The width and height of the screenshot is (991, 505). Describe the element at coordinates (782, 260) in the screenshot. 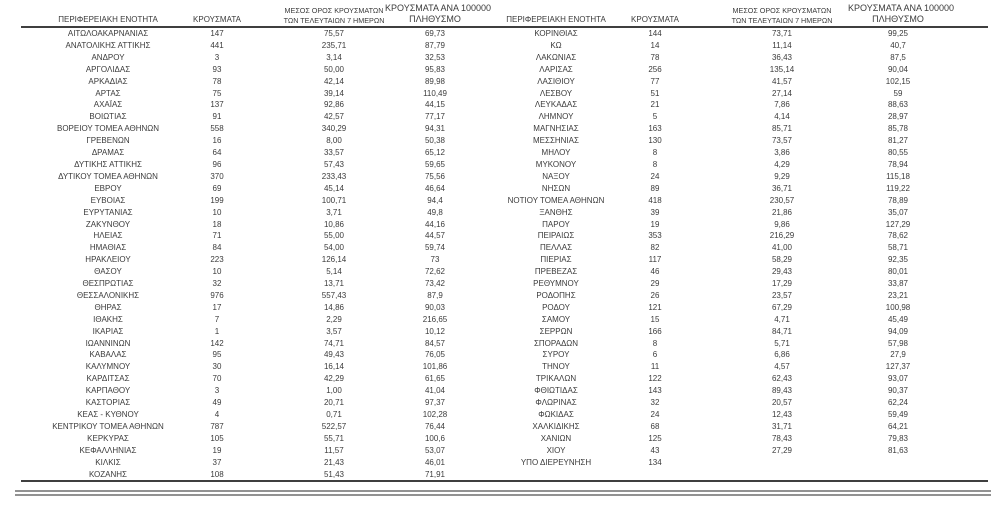

I see `cell-avg7: 58,29` at that location.